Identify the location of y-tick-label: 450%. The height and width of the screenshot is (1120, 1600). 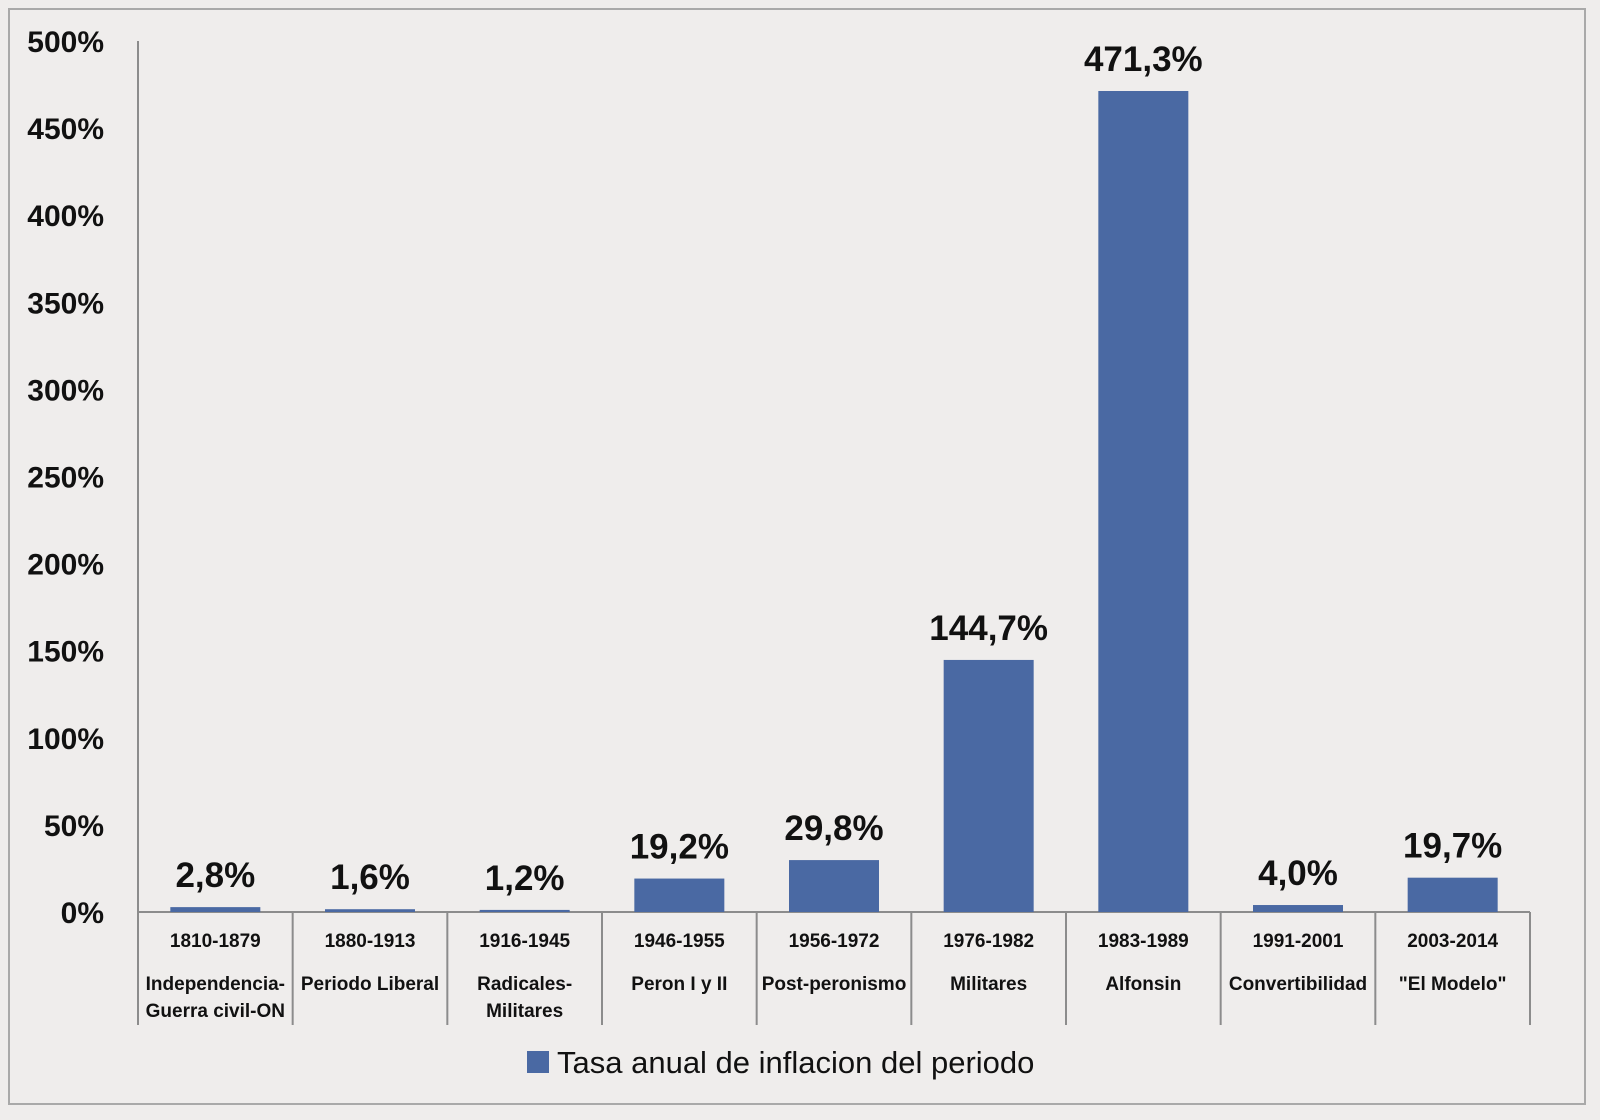
(65, 129).